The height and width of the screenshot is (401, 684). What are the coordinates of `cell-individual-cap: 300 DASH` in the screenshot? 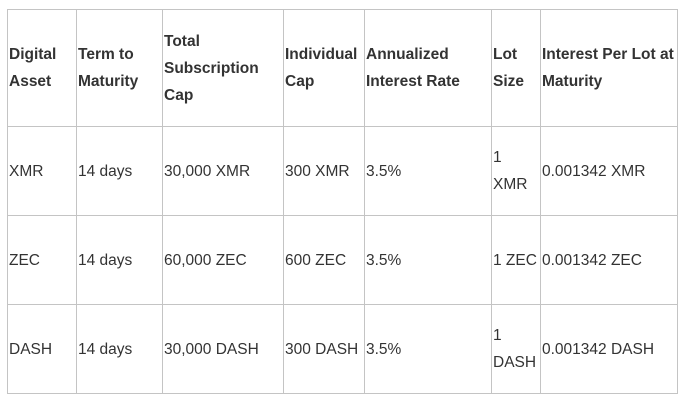 It's located at (324, 349).